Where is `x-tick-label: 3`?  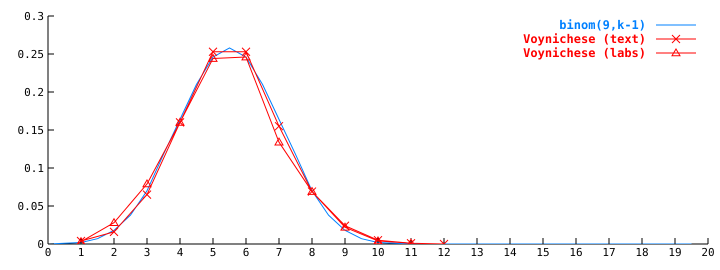 x-tick-label: 3 is located at coordinates (147, 252).